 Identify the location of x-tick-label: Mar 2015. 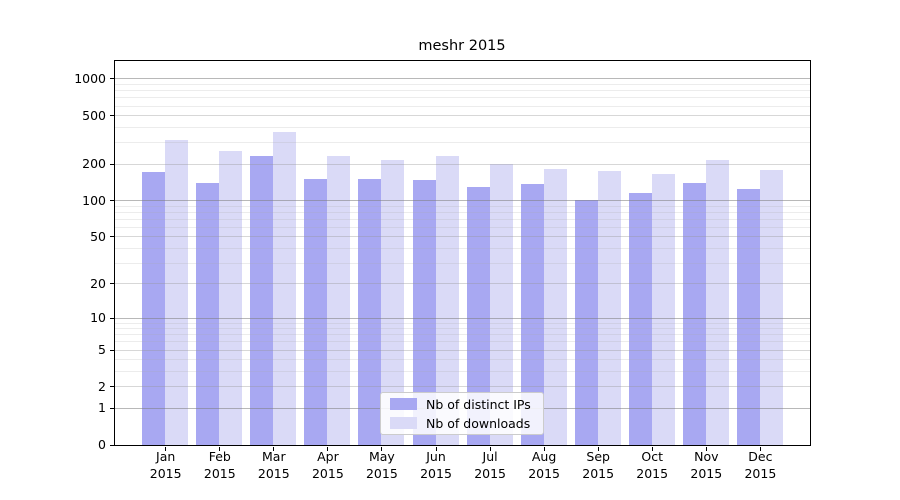
(273, 465).